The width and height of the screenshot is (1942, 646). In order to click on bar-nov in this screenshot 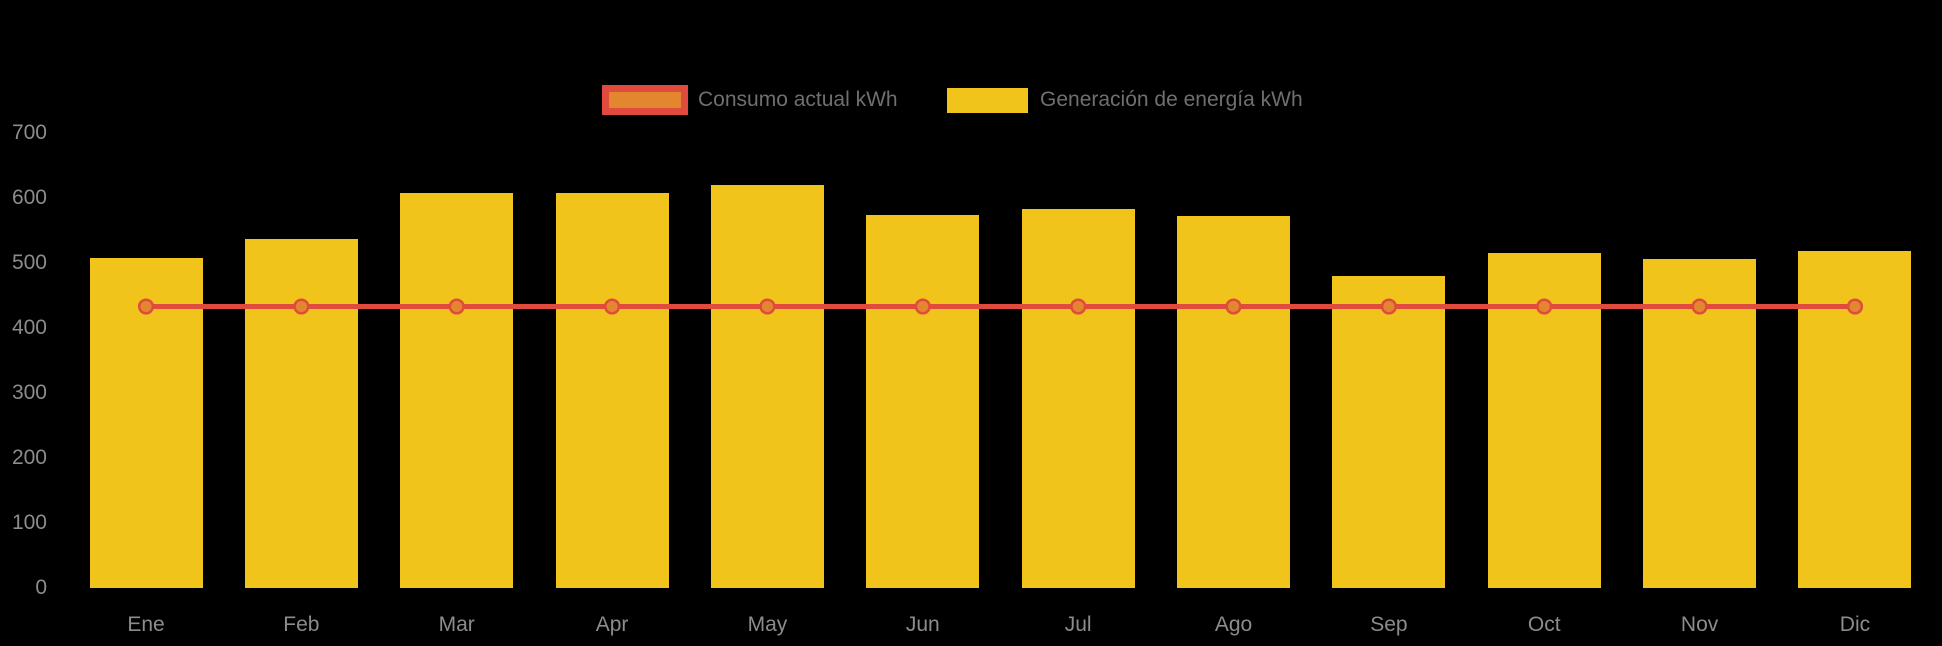, I will do `click(1700, 423)`.